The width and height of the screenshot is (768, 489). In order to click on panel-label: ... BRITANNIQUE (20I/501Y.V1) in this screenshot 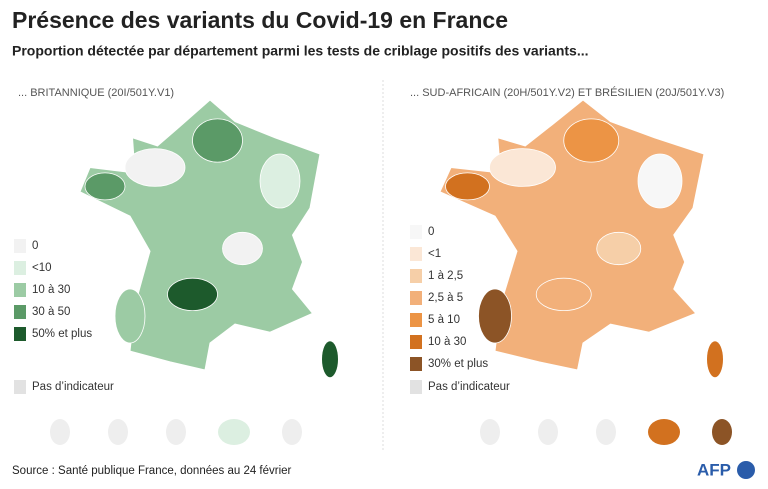, I will do `click(96, 93)`.